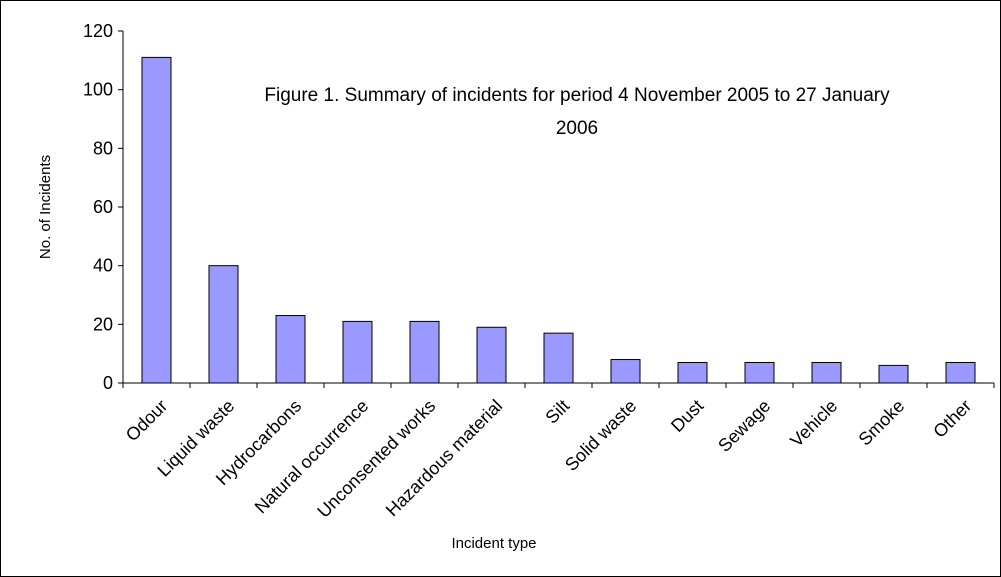  I want to click on bar-smoke, so click(893, 374).